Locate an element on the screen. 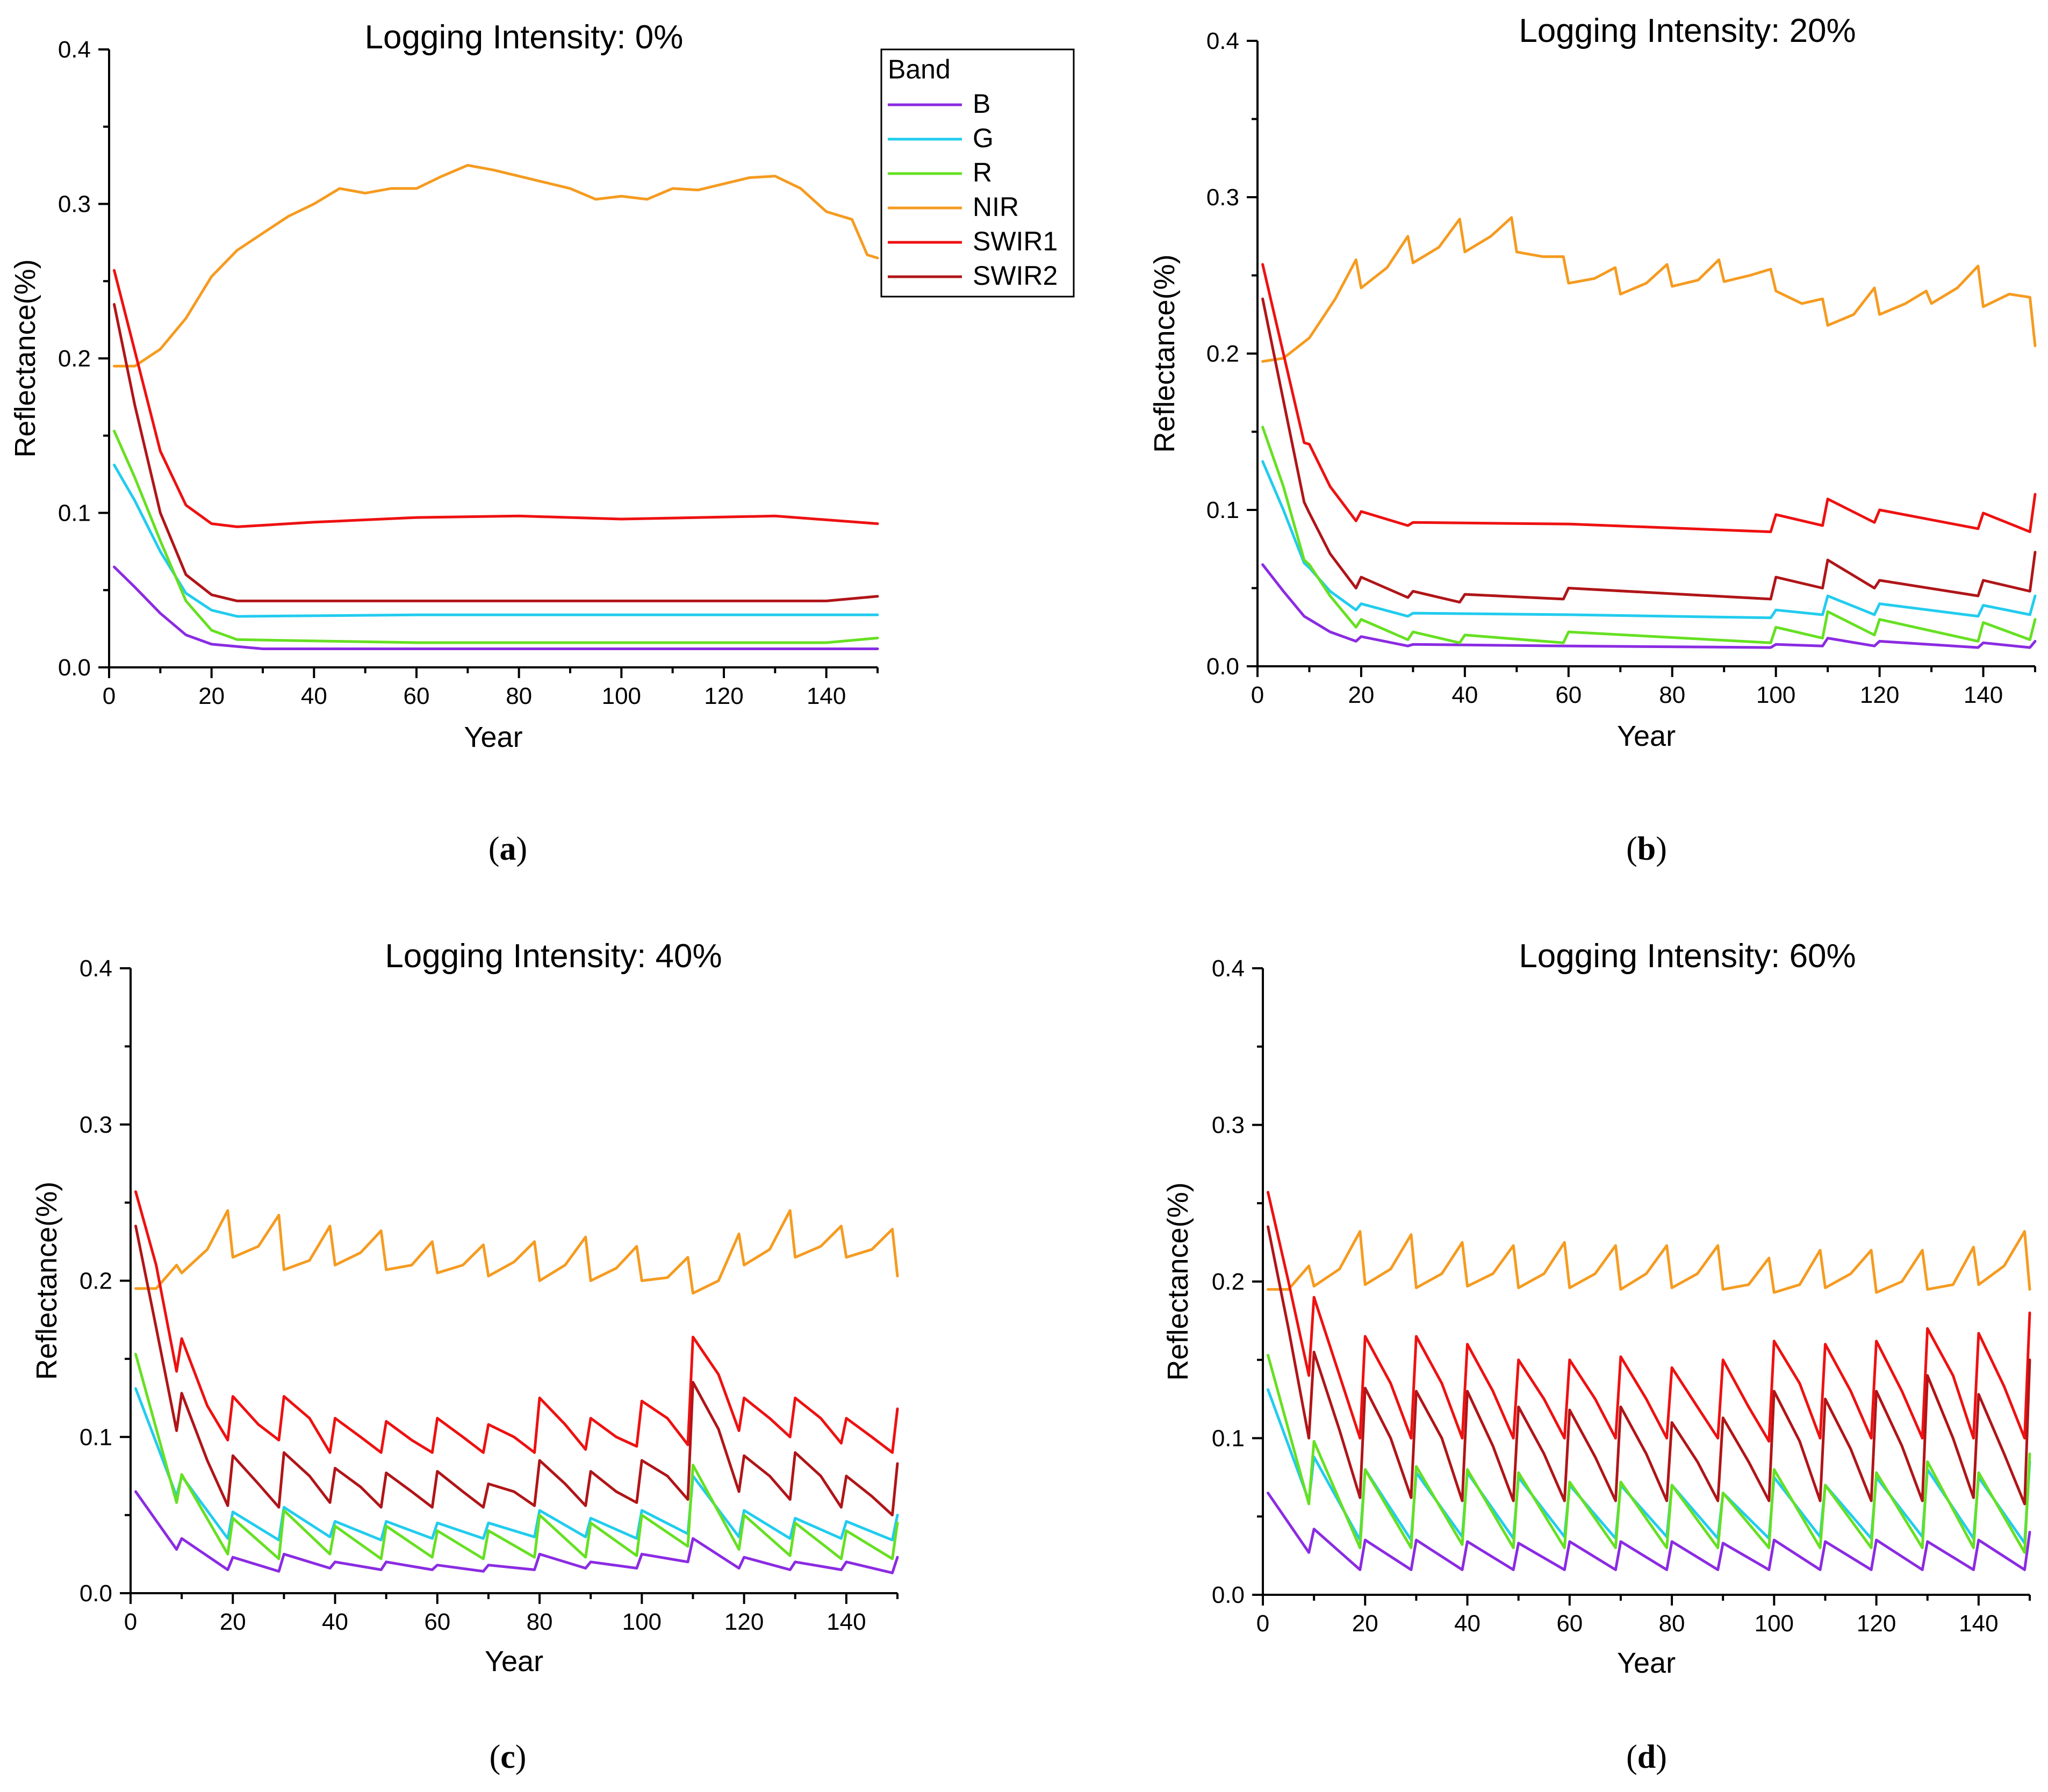 Image resolution: width=2048 pixels, height=1792 pixels. panel-caption: (c) is located at coordinates (508, 1757).